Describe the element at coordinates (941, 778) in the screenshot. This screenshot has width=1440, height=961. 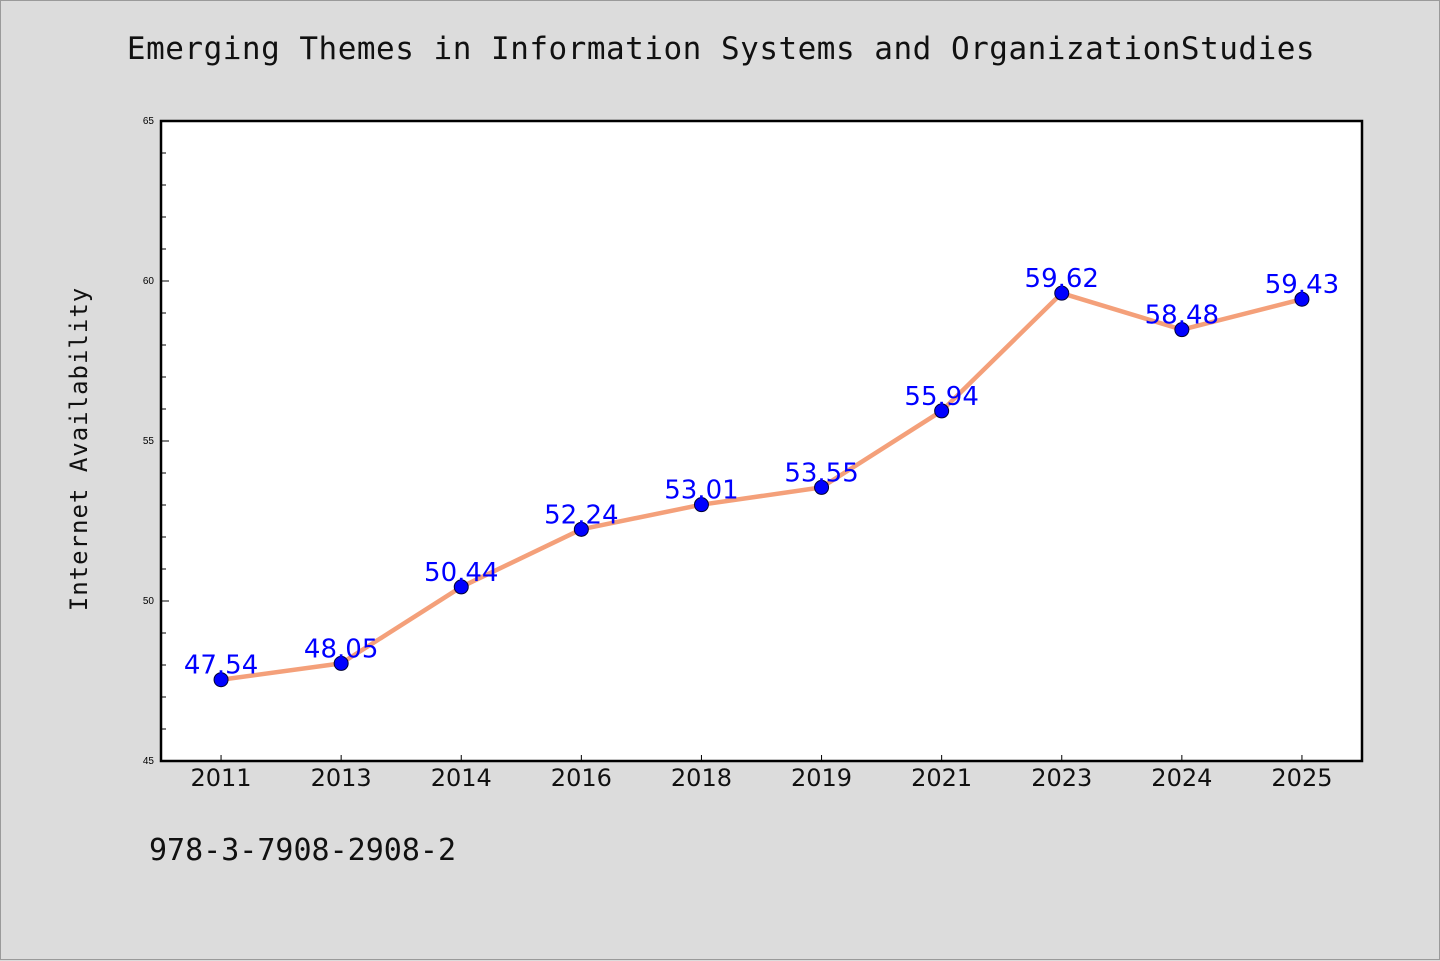
I see `x-tick-label: 2021` at that location.